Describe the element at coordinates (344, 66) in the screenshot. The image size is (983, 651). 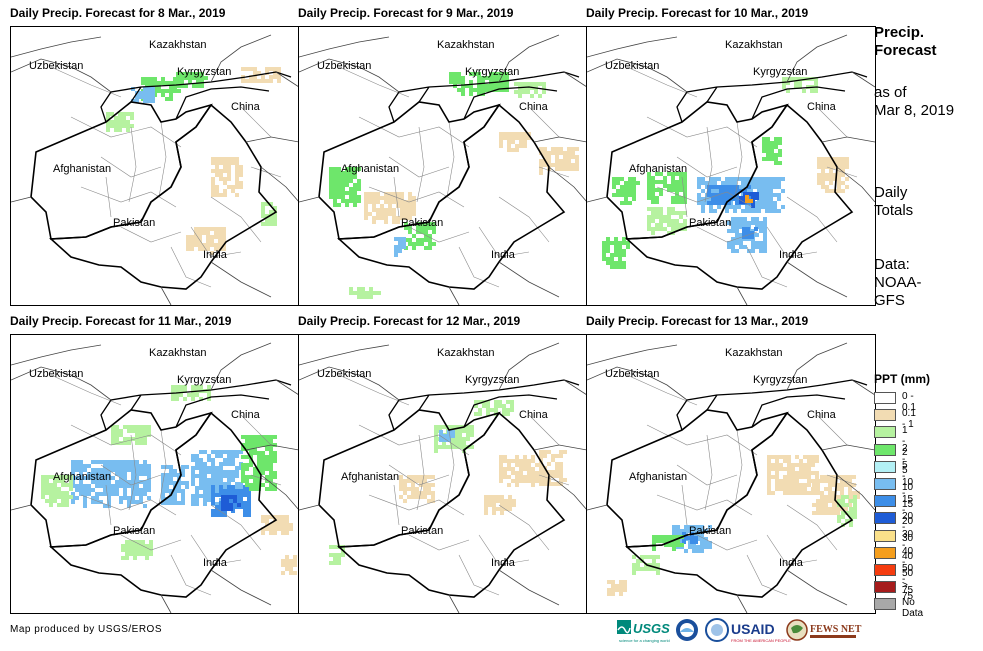
I see `label-uzbekistan: Uzbekistan` at that location.